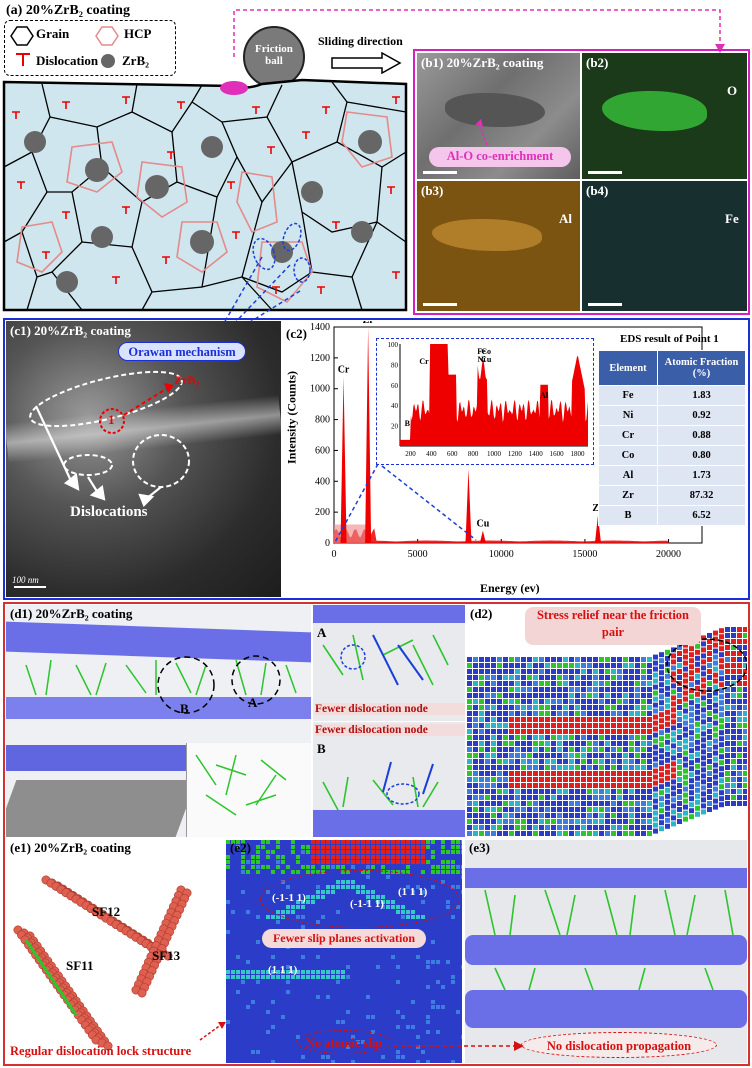  What do you see at coordinates (494, 454) in the screenshot?
I see `inset-x-tick-label: 1000` at bounding box center [494, 454].